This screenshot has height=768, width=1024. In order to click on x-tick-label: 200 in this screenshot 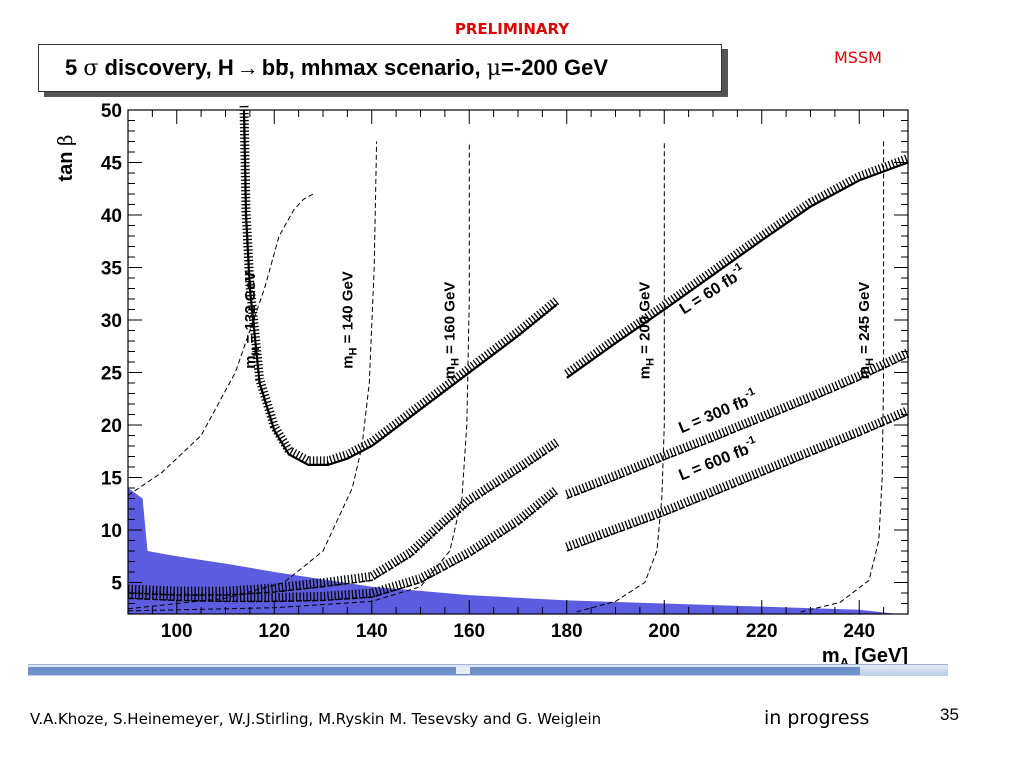, I will do `click(664, 631)`.